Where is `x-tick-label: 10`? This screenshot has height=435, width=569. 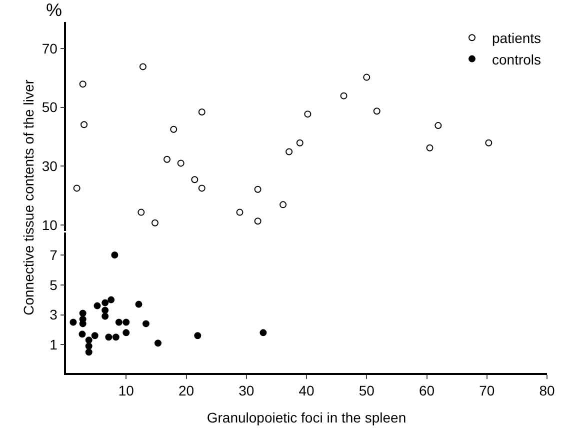
x-tick-label: 10 is located at coordinates (126, 390).